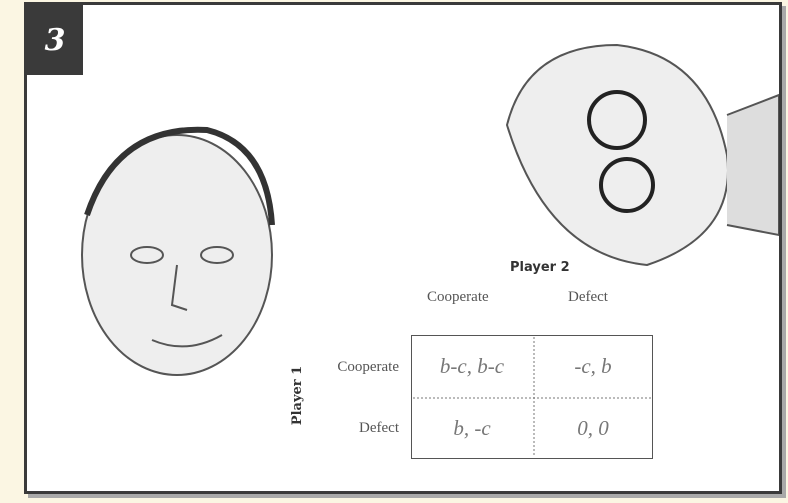 This screenshot has height=503, width=788. I want to click on row-label: Cooperate, so click(368, 367).